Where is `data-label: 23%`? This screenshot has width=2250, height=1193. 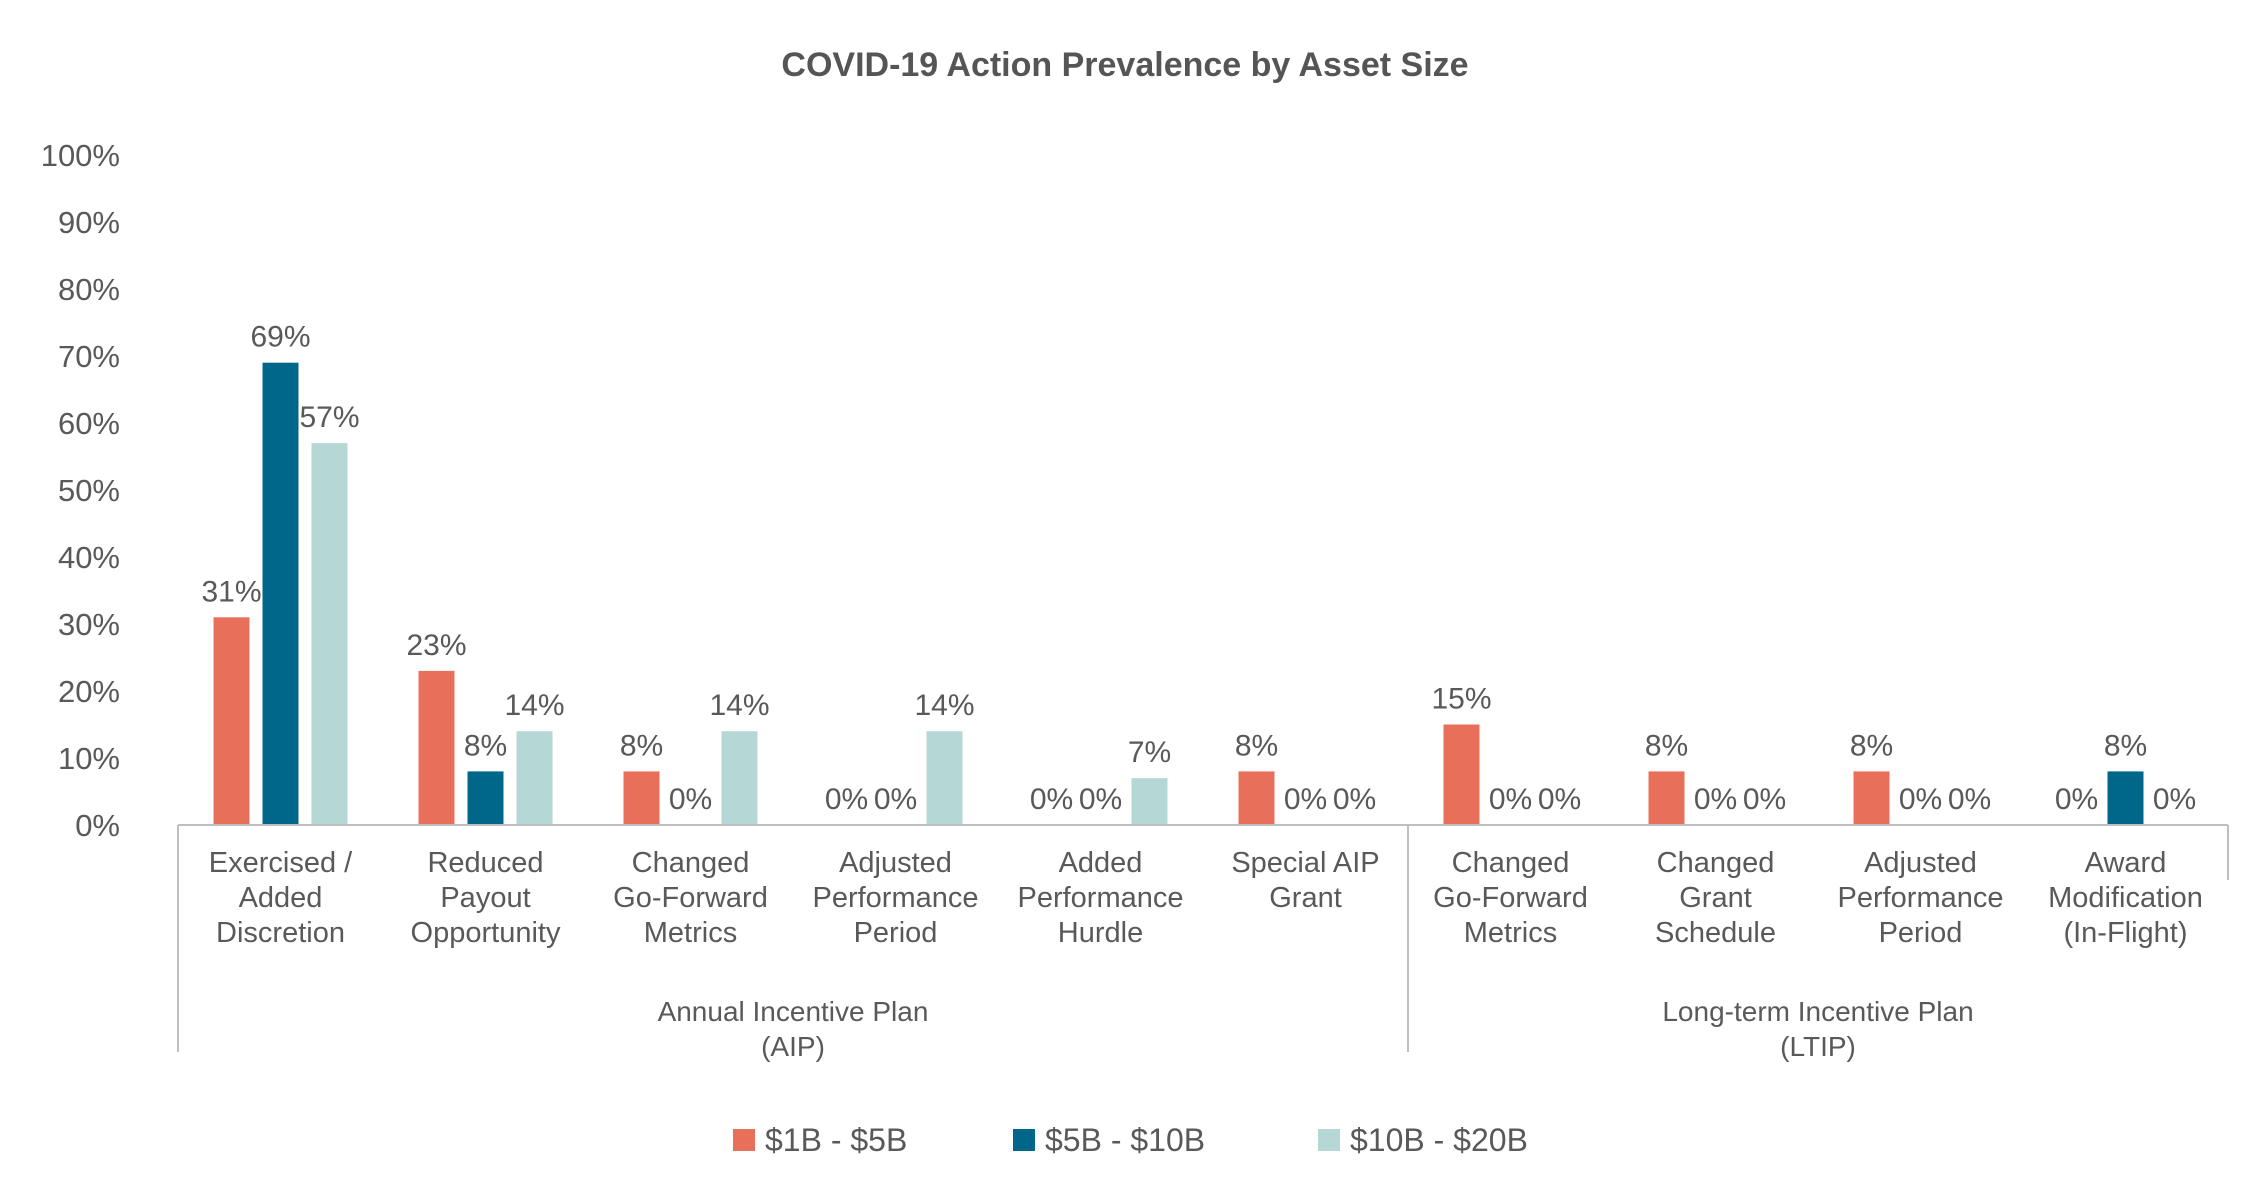 data-label: 23% is located at coordinates (436, 645).